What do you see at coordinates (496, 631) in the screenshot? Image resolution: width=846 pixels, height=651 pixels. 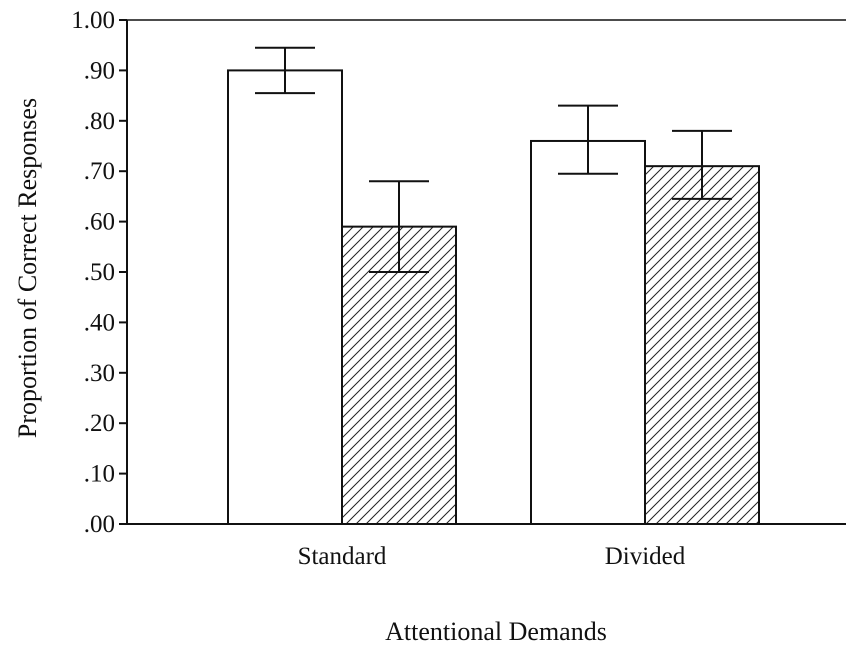 I see `x-axis-title: Attentional Demands` at bounding box center [496, 631].